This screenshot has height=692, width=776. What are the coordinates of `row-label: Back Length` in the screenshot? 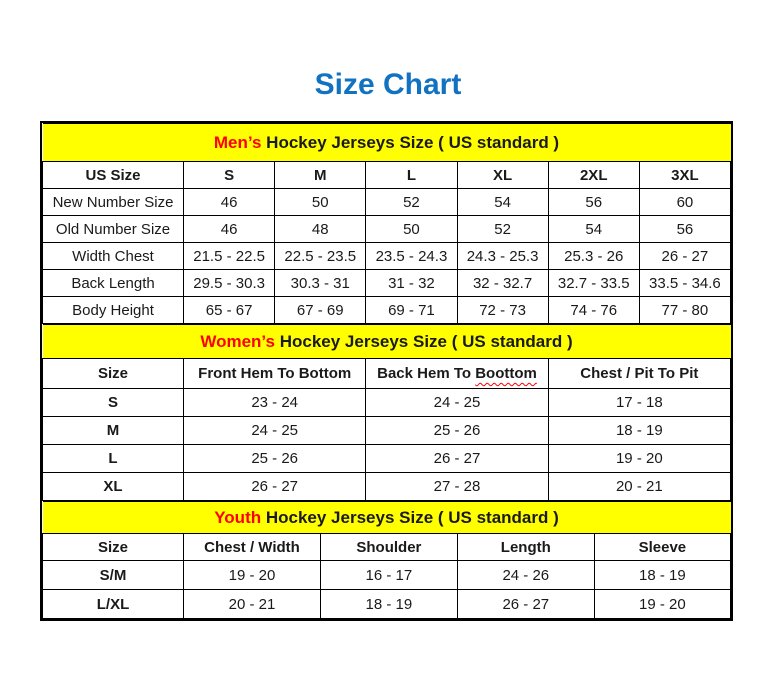 It's located at (113, 283).